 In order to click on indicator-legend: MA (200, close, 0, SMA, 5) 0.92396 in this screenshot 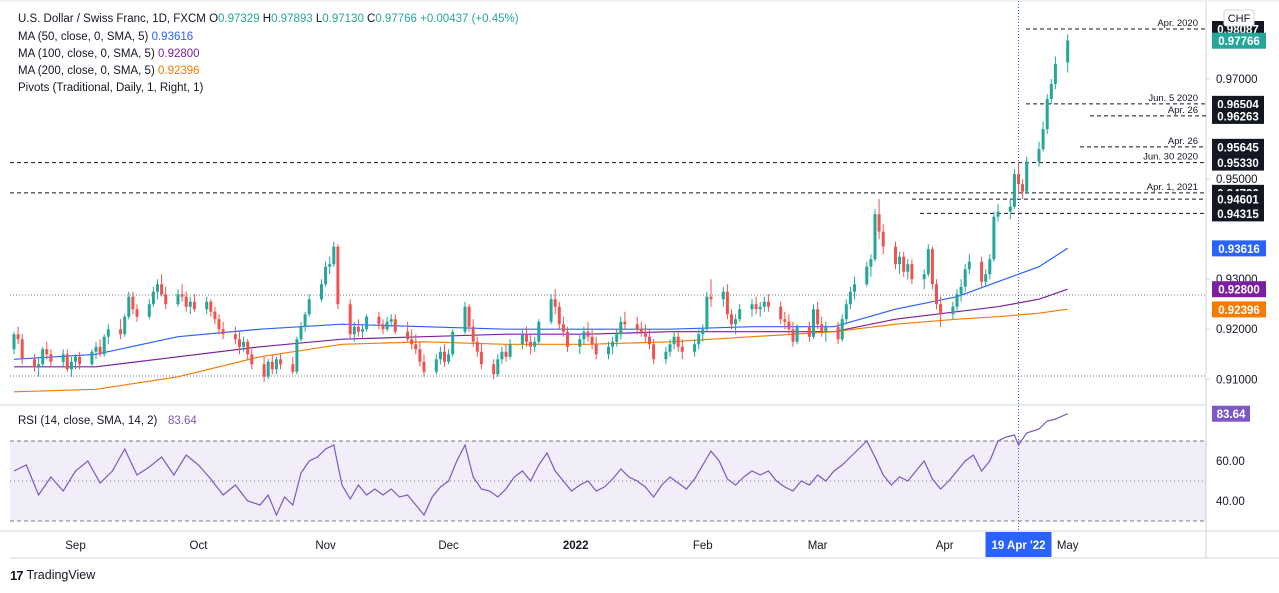, I will do `click(109, 71)`.